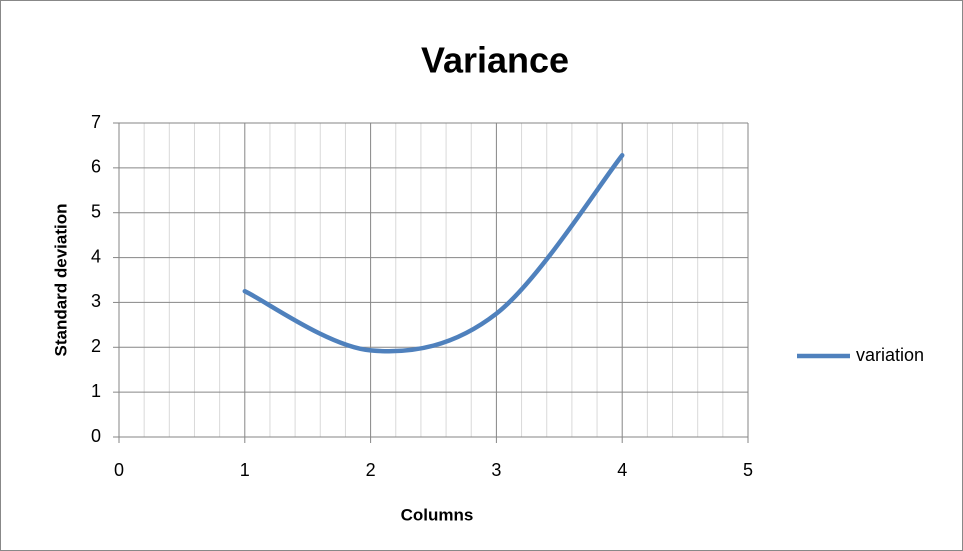 Image resolution: width=963 pixels, height=551 pixels. Describe the element at coordinates (96, 436) in the screenshot. I see `y-tick-label: 0` at that location.